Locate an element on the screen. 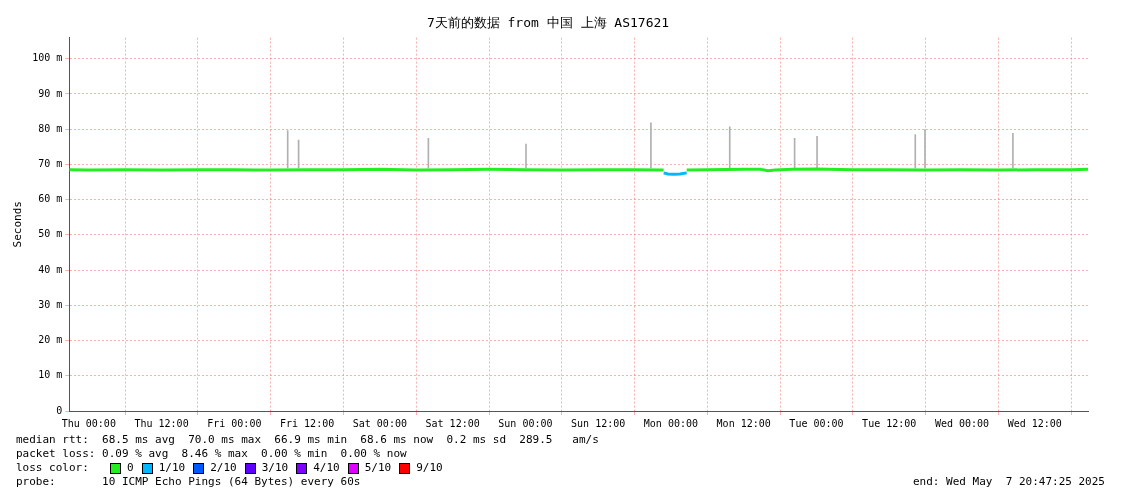 The height and width of the screenshot is (494, 1121). legend-label: 4/10 is located at coordinates (326, 468).